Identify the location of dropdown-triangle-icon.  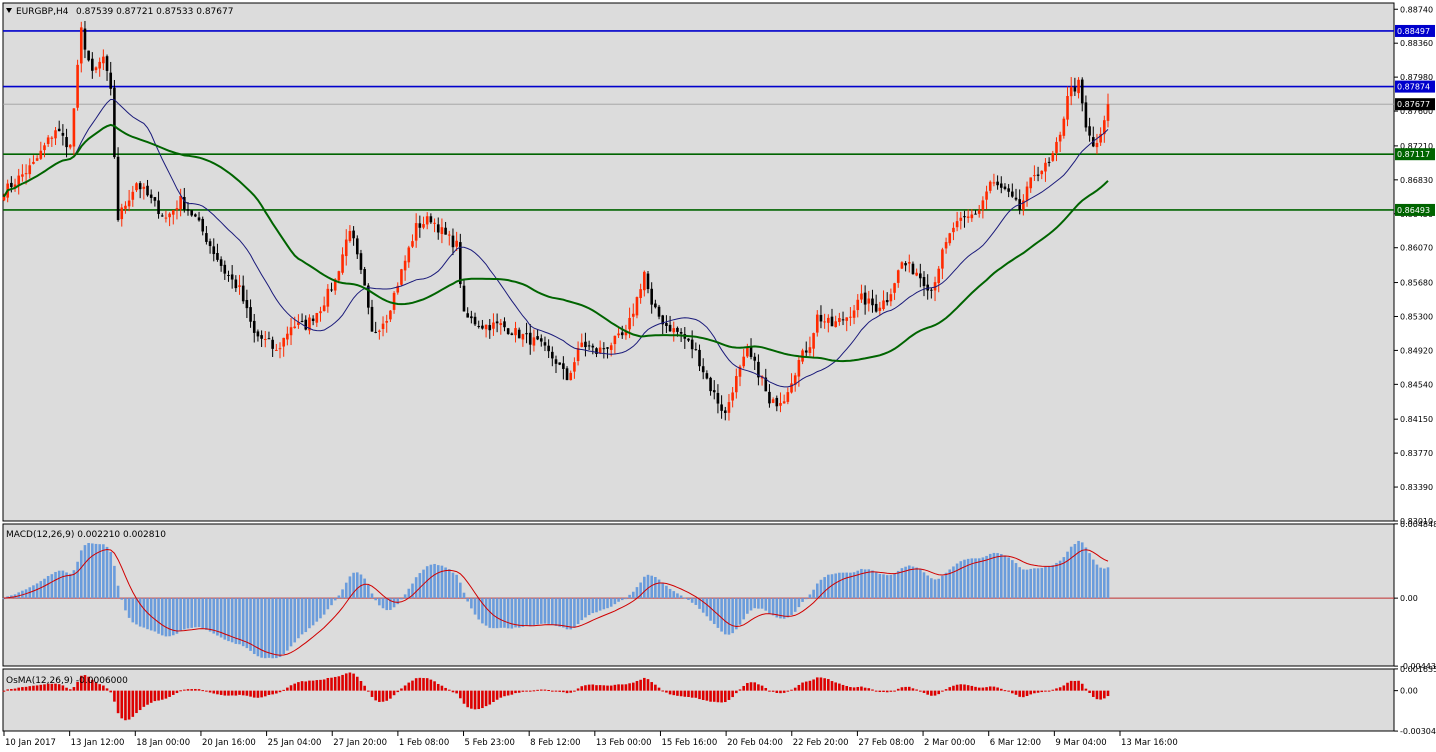
(9, 10).